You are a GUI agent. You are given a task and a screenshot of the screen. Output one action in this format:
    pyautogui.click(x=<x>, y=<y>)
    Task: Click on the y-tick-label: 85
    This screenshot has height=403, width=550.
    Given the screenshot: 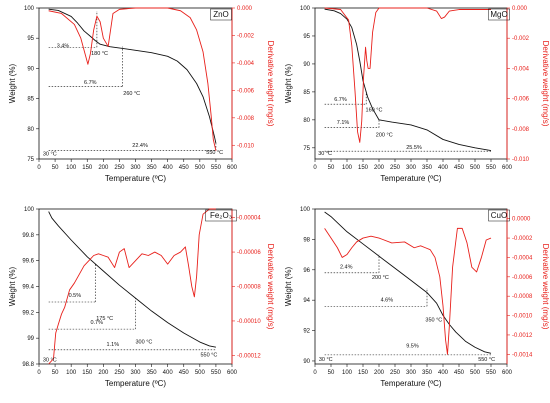 What is the action you would take?
    pyautogui.click(x=306, y=93)
    